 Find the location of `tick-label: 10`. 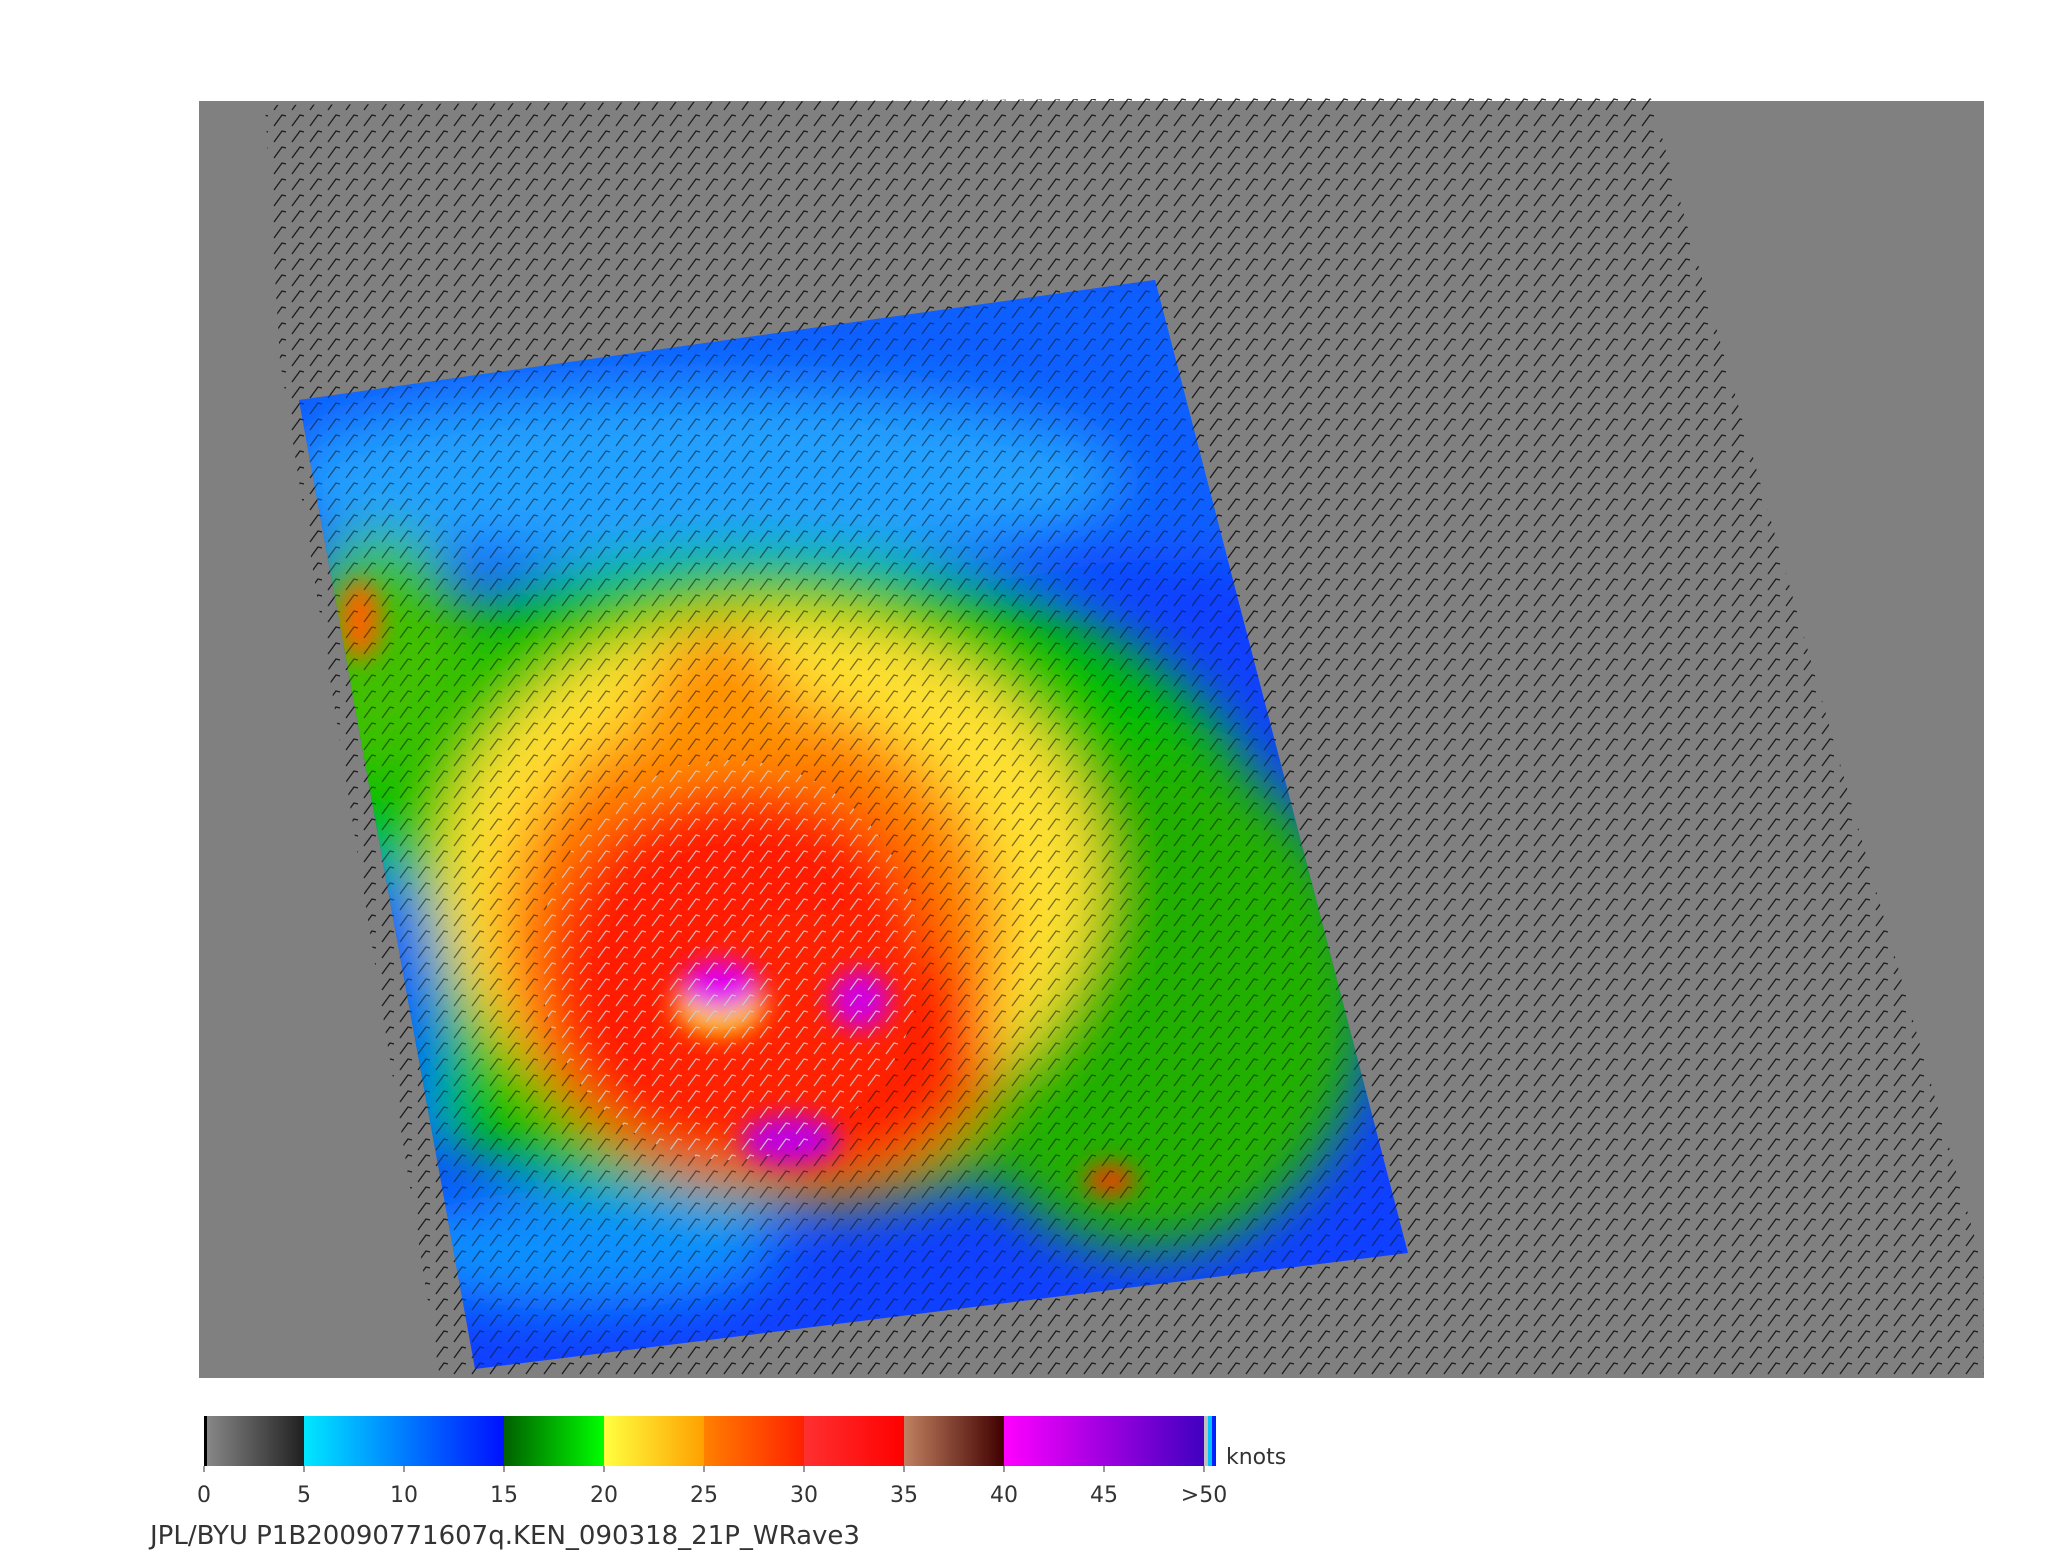

tick-label: 10 is located at coordinates (404, 1495).